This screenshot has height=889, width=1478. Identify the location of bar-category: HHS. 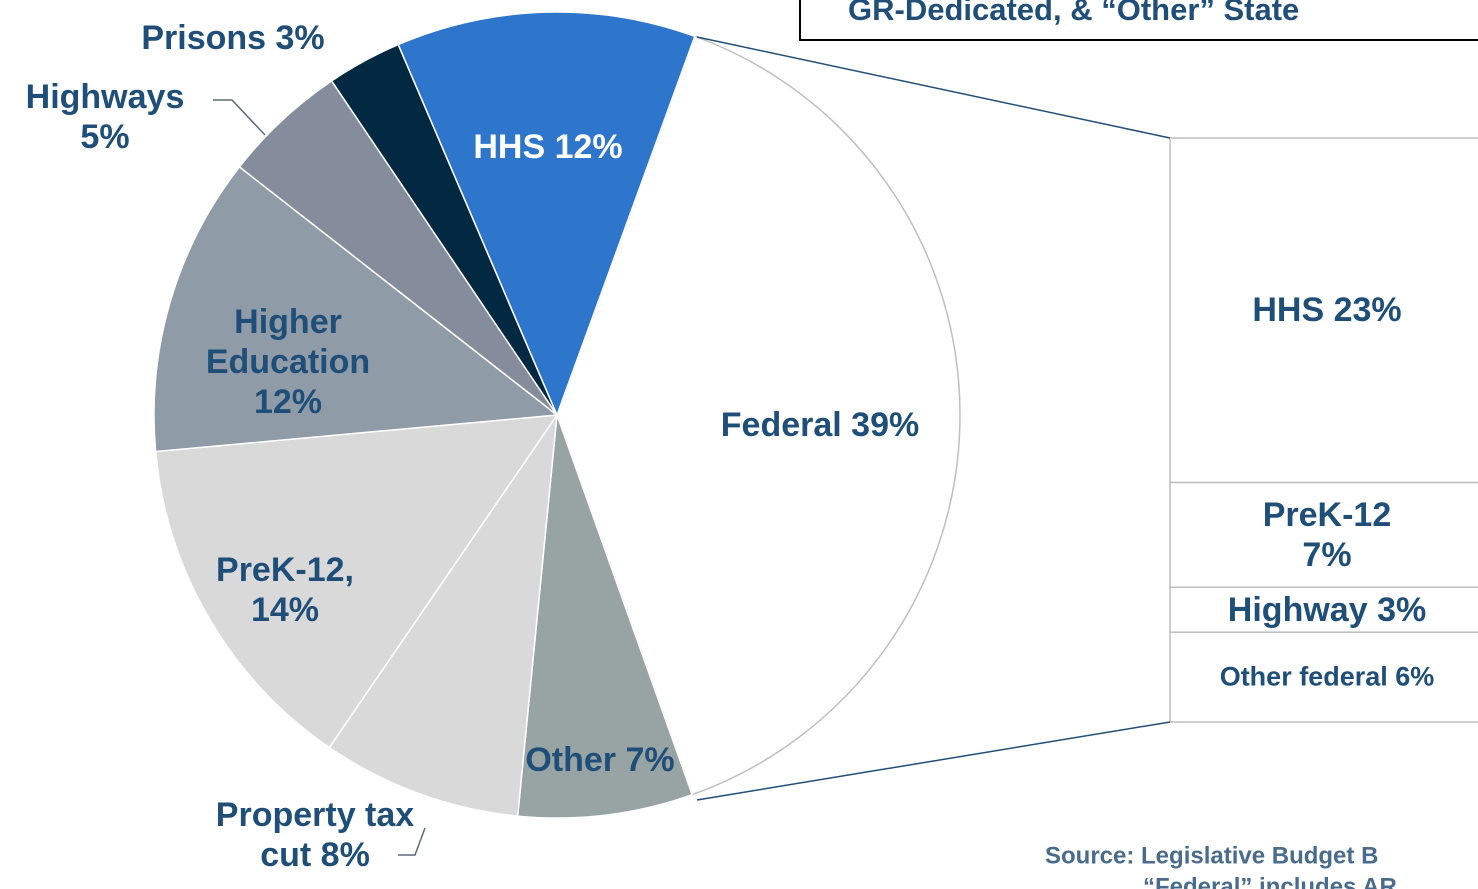
(1288, 310).